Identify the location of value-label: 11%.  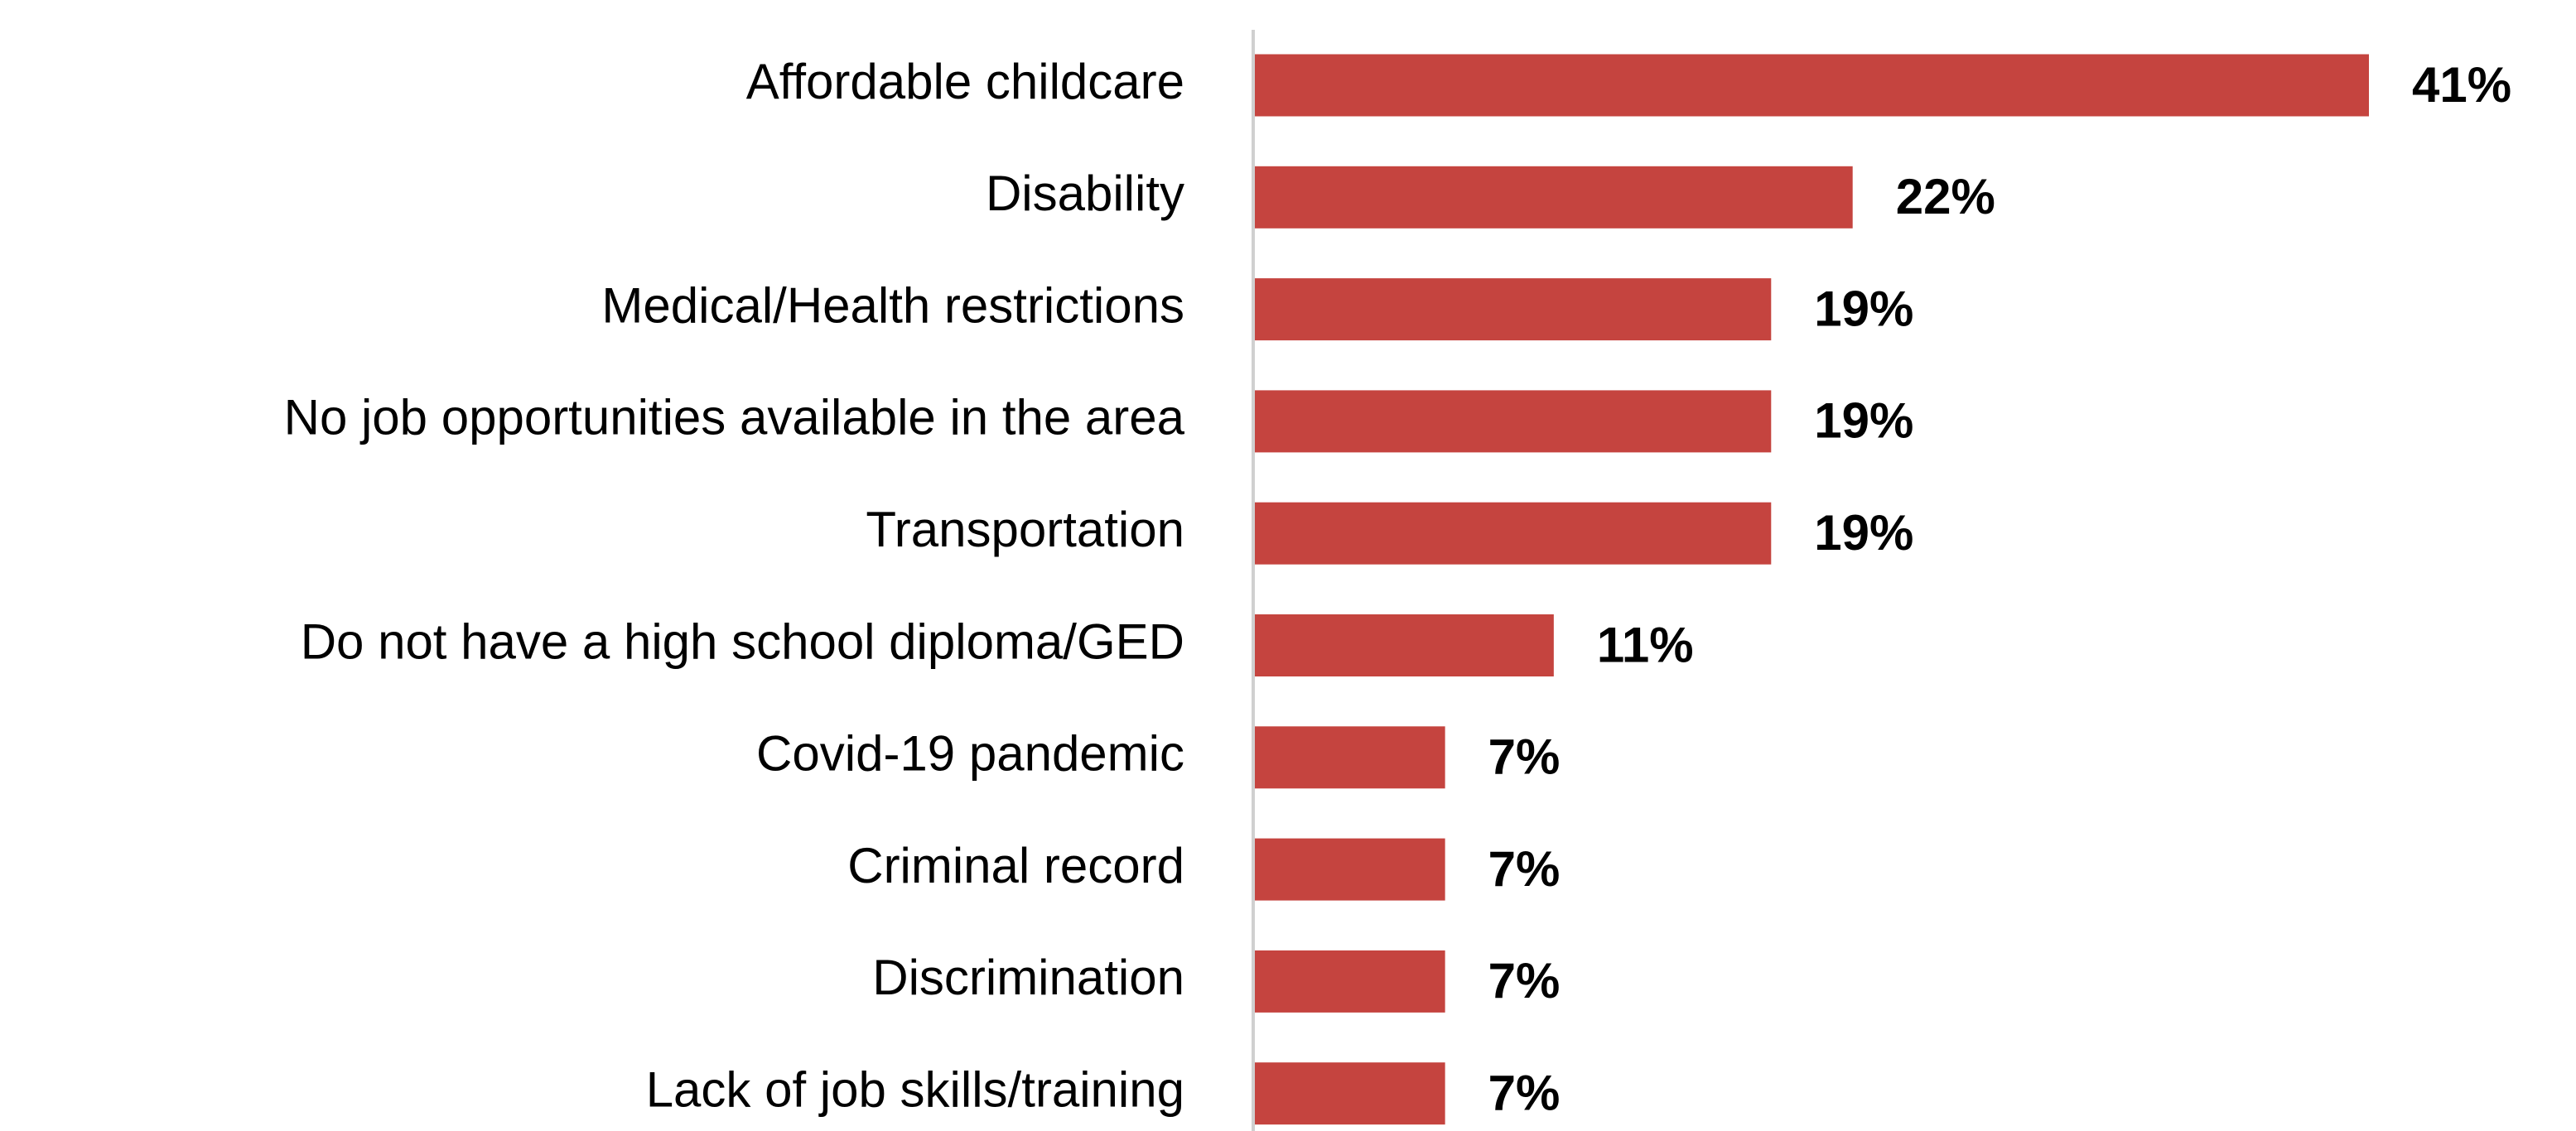
(1645, 644).